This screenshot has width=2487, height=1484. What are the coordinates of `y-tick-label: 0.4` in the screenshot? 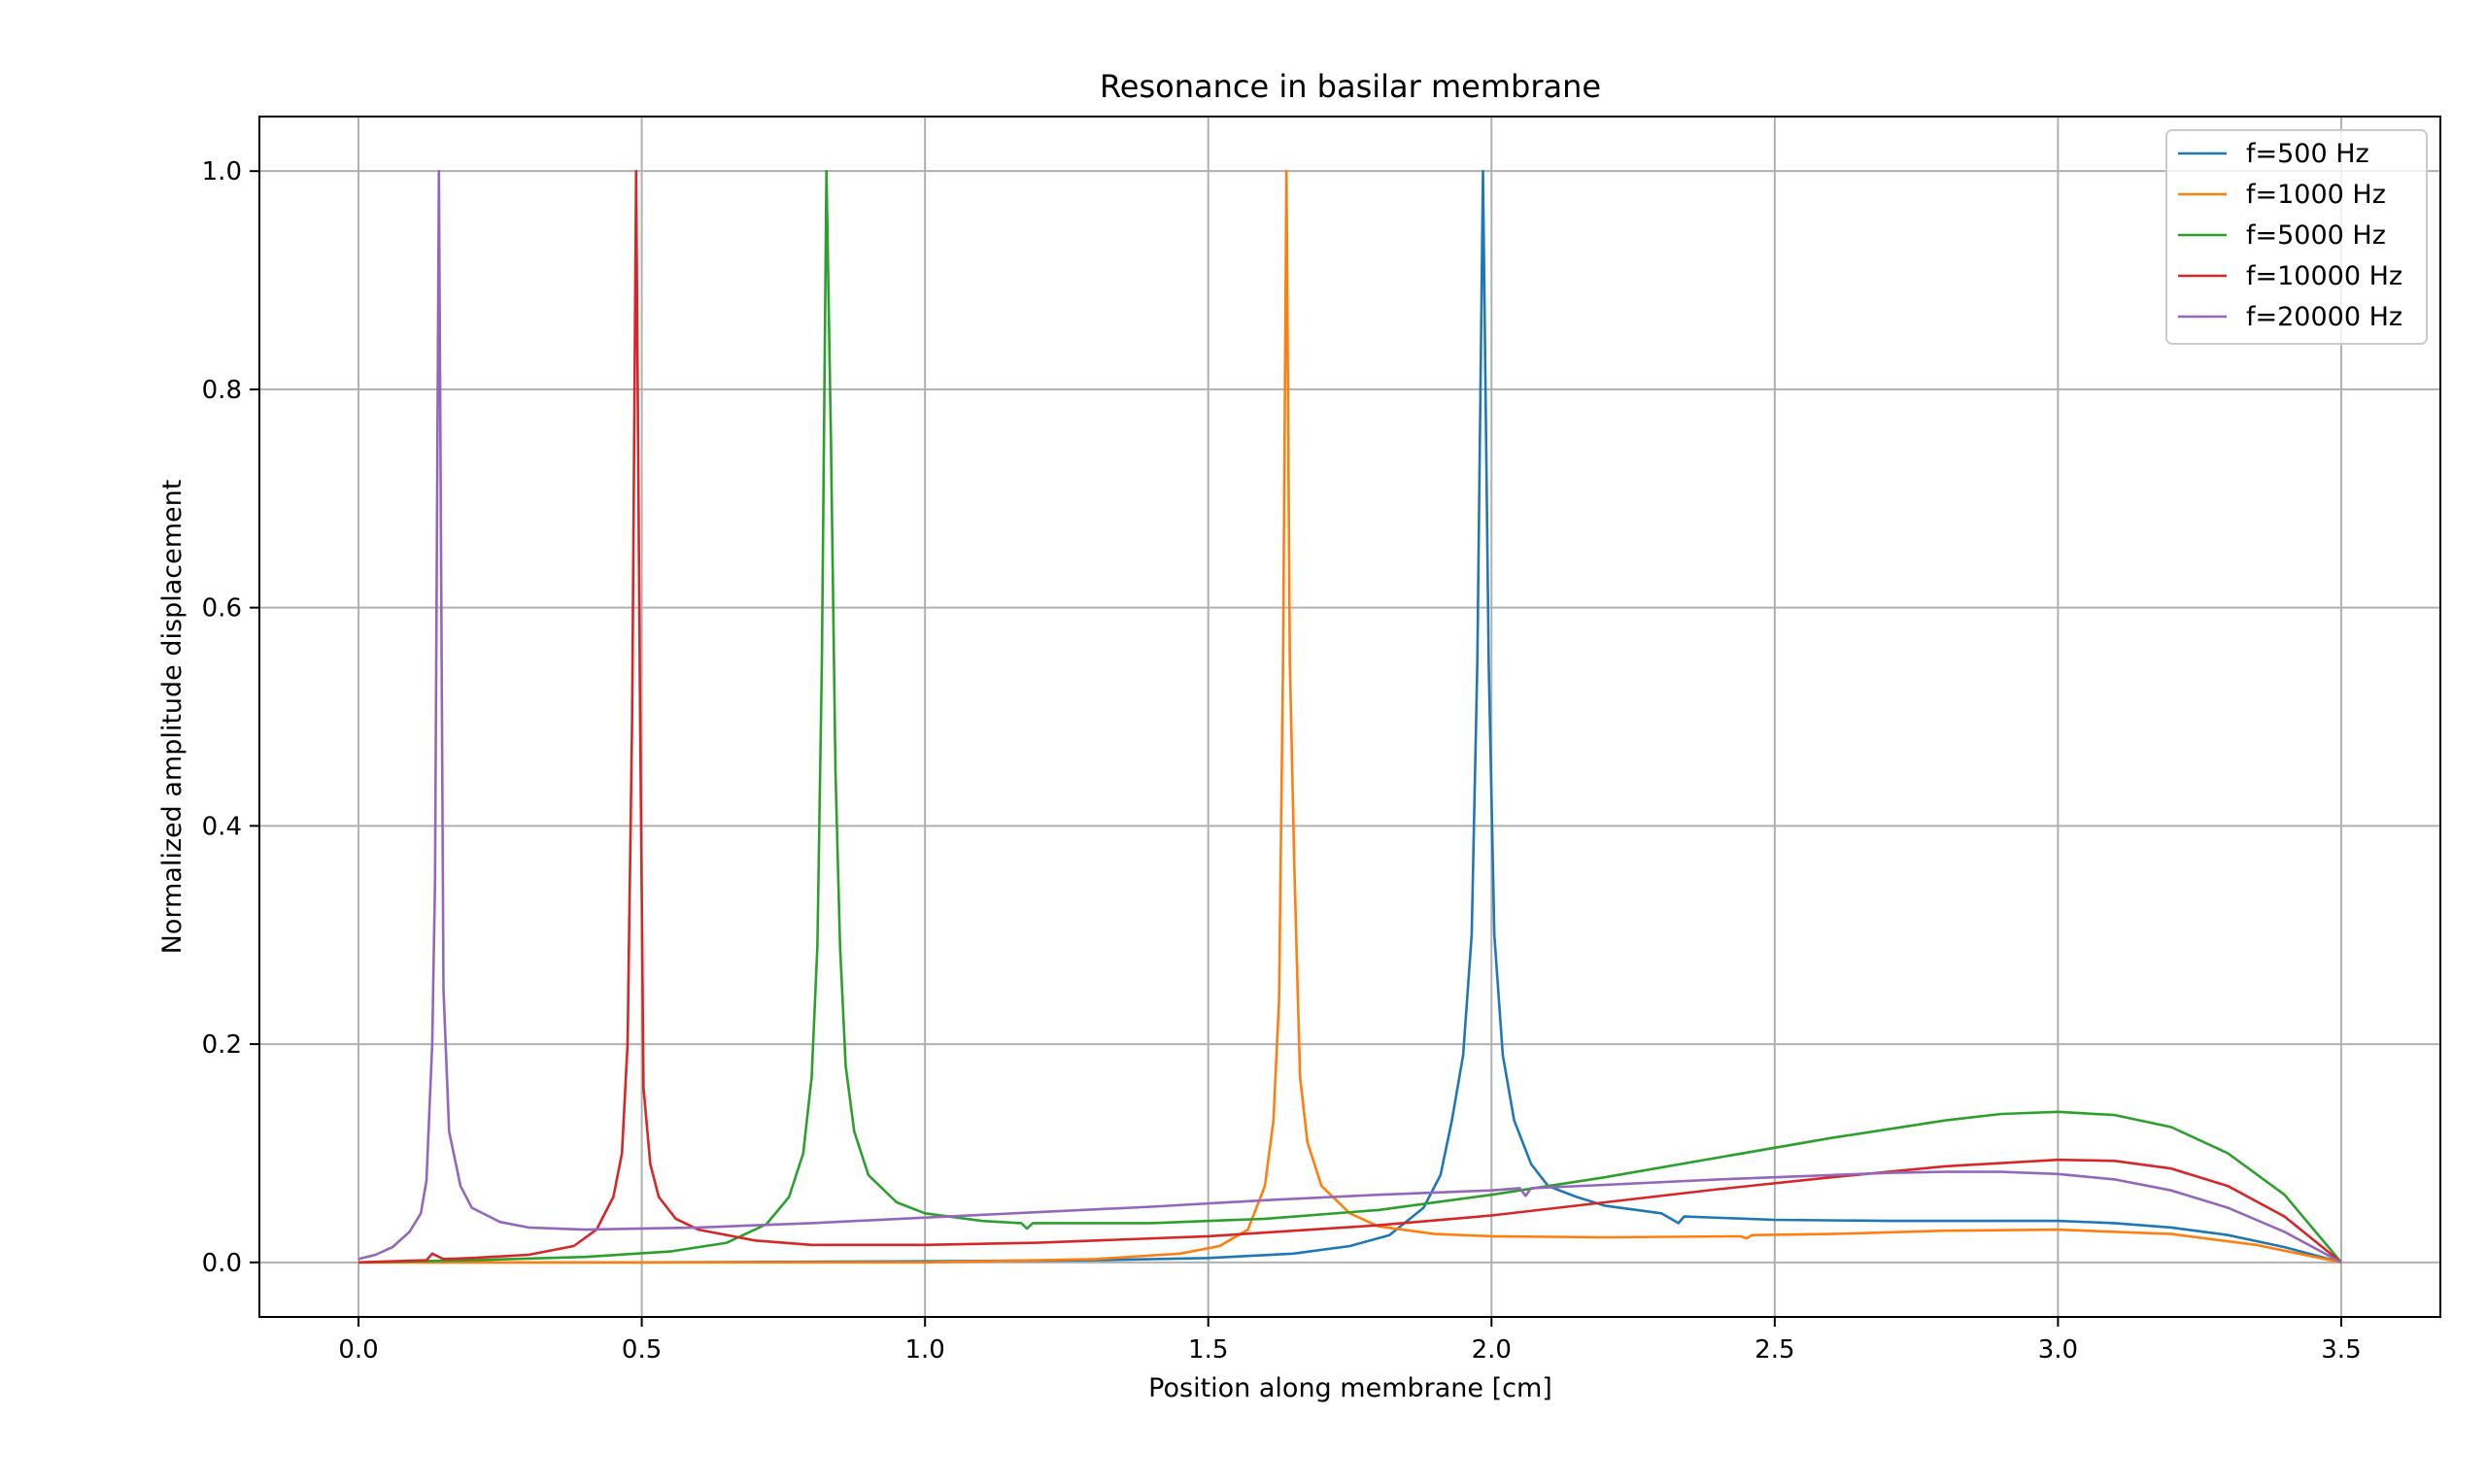 It's located at (222, 827).